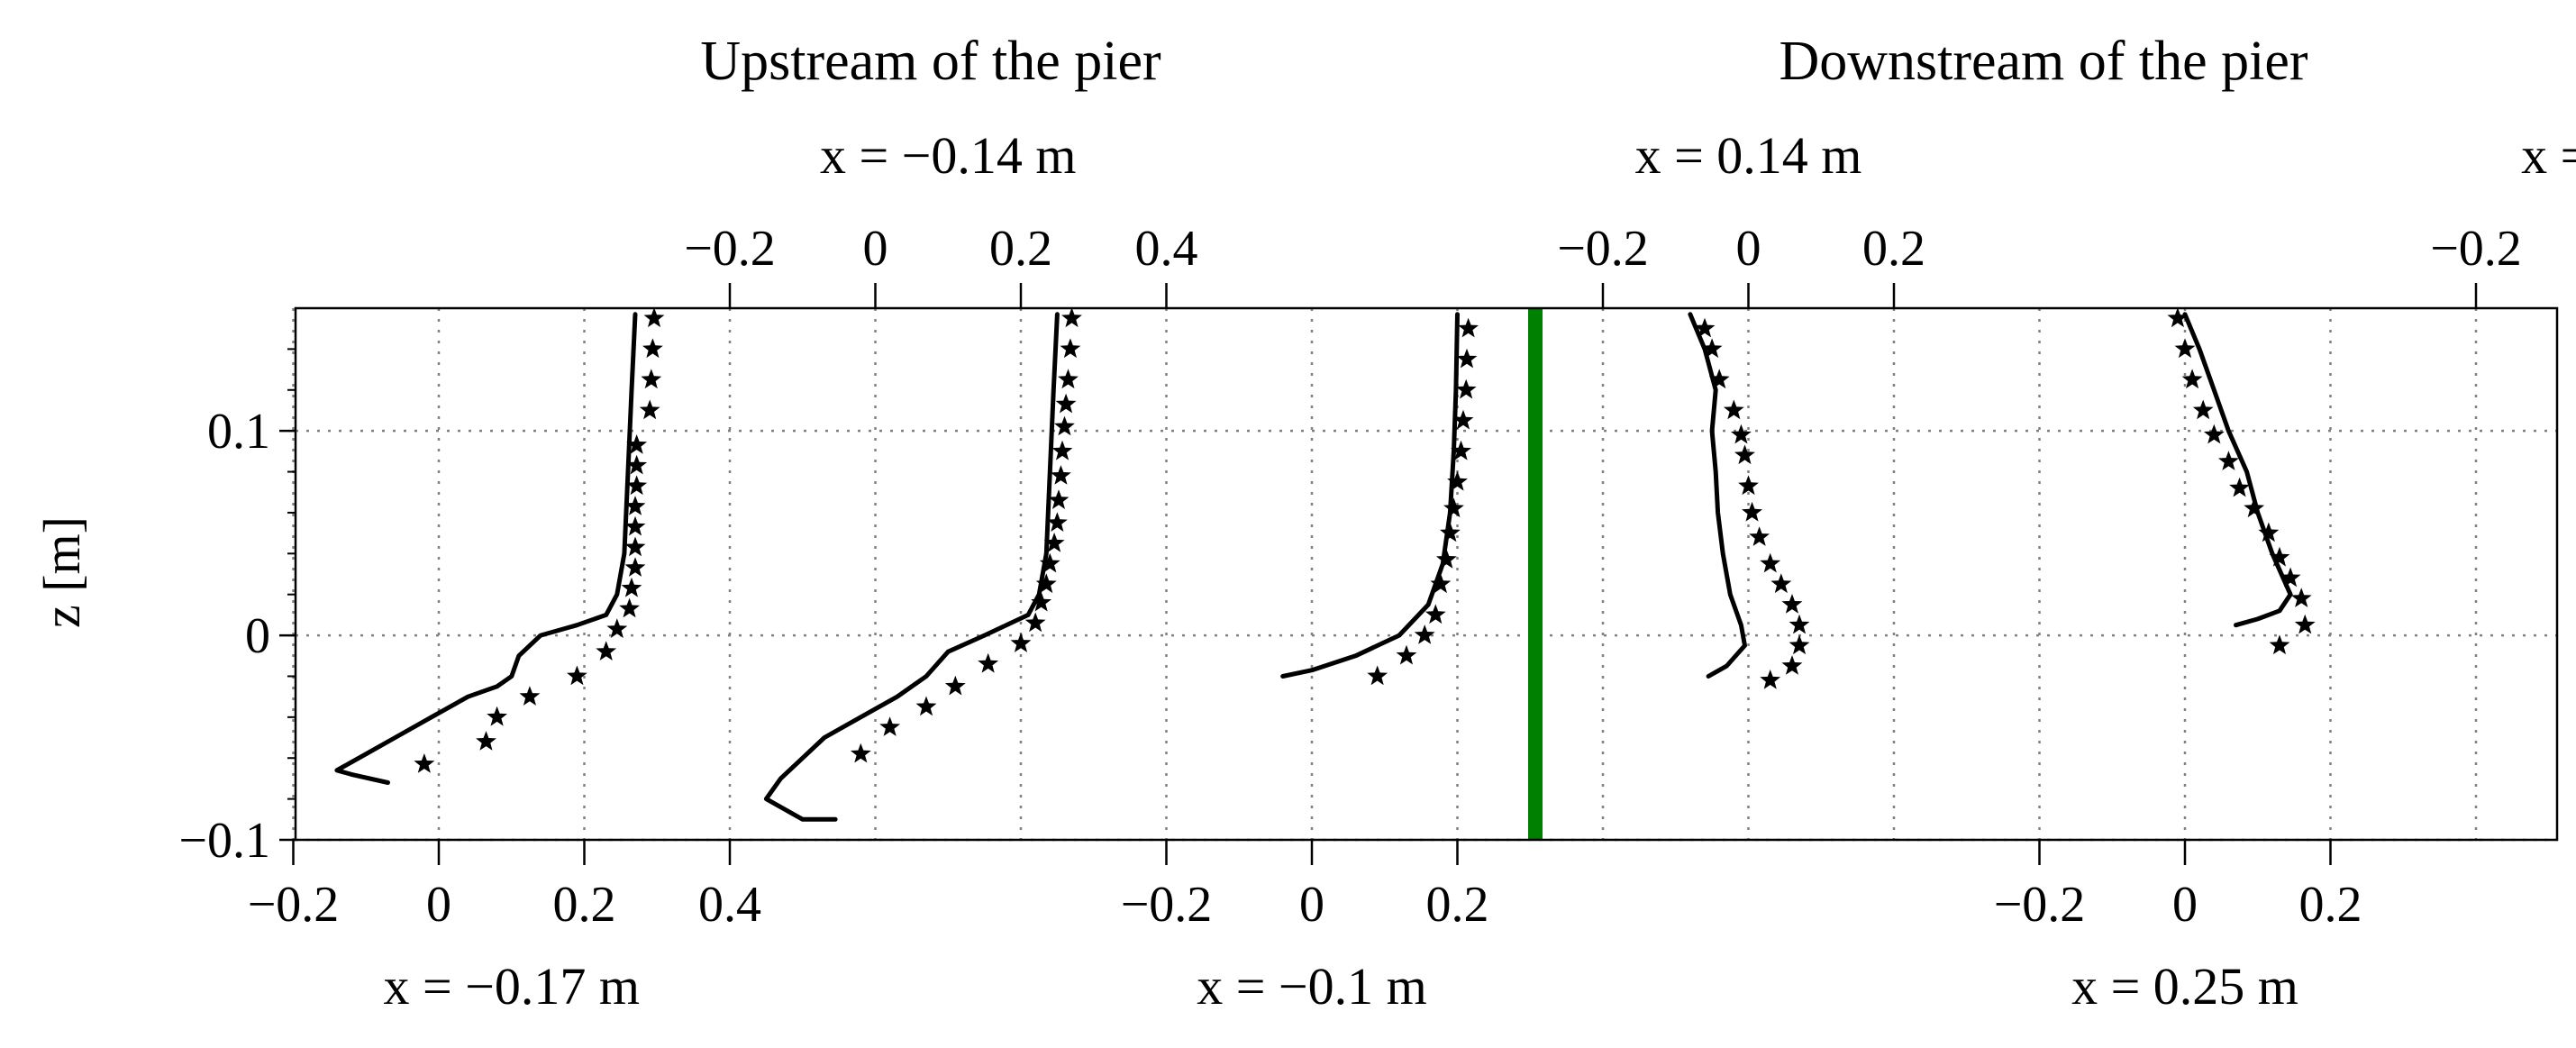 The width and height of the screenshot is (2576, 1048). Describe the element at coordinates (1312, 986) in the screenshot. I see `station-label: x = −0.1 m` at that location.